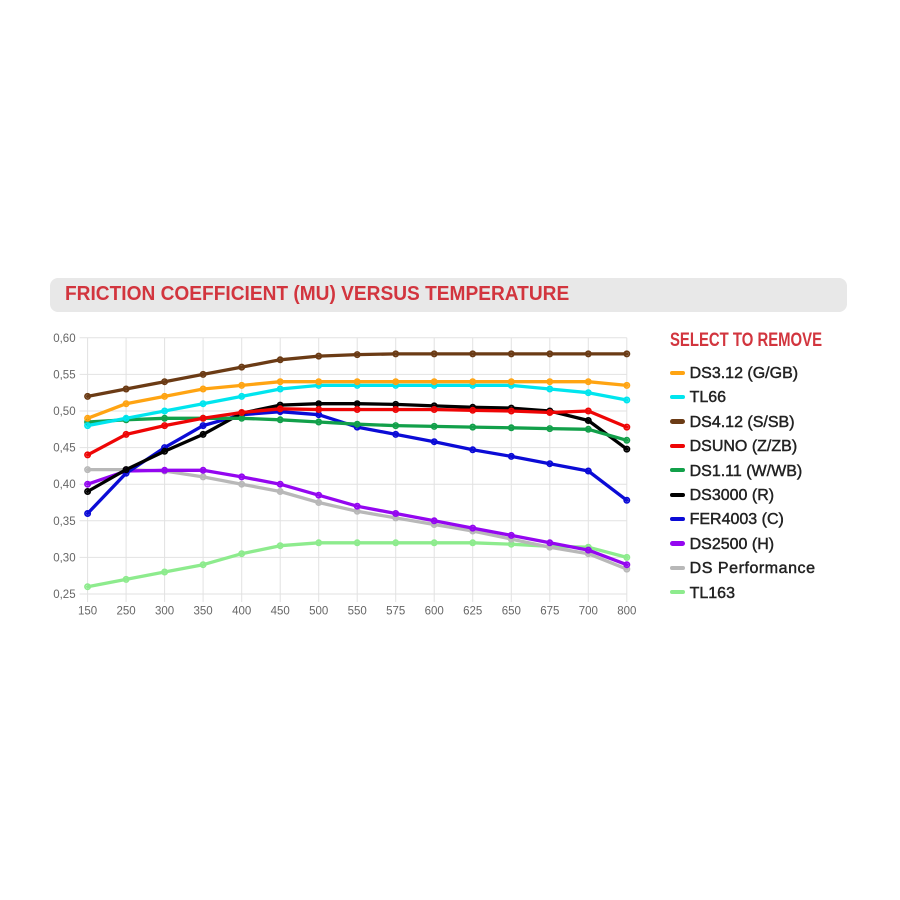 Image resolution: width=900 pixels, height=900 pixels. Describe the element at coordinates (64, 522) in the screenshot. I see `svg-text: 0,35` at that location.